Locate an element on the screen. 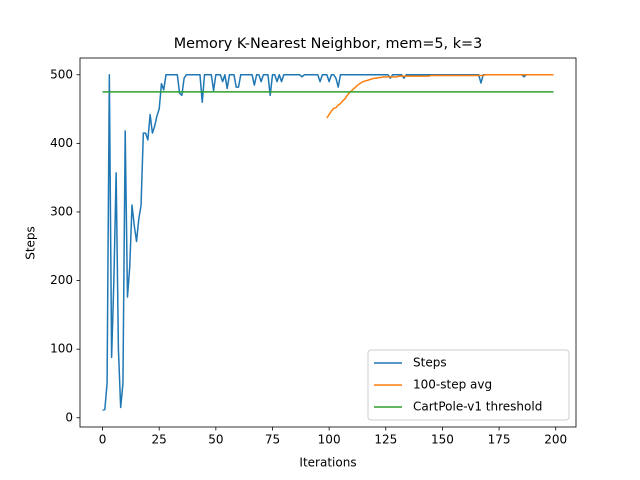  legend-label: CartPole-v1 threshold is located at coordinates (477, 407).